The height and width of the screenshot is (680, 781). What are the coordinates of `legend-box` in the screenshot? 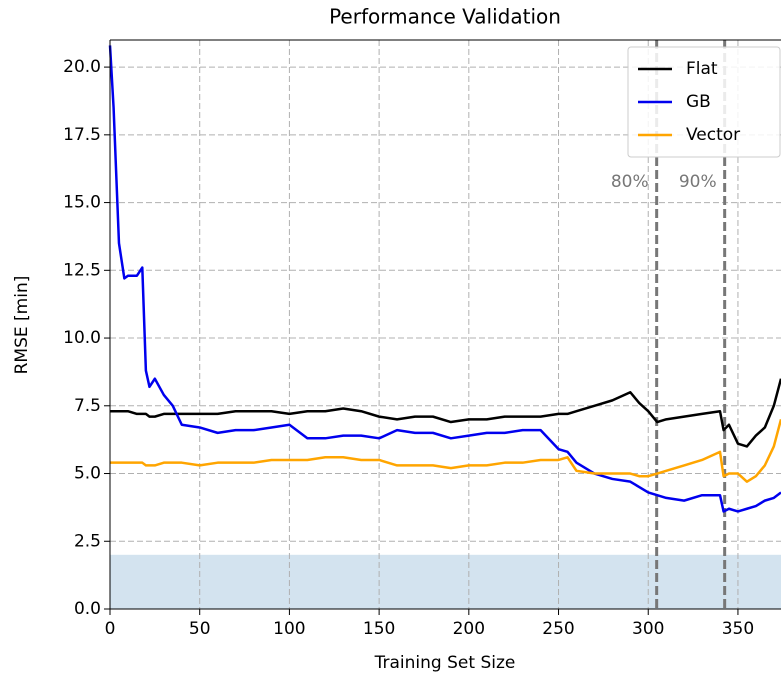 It's located at (704, 102).